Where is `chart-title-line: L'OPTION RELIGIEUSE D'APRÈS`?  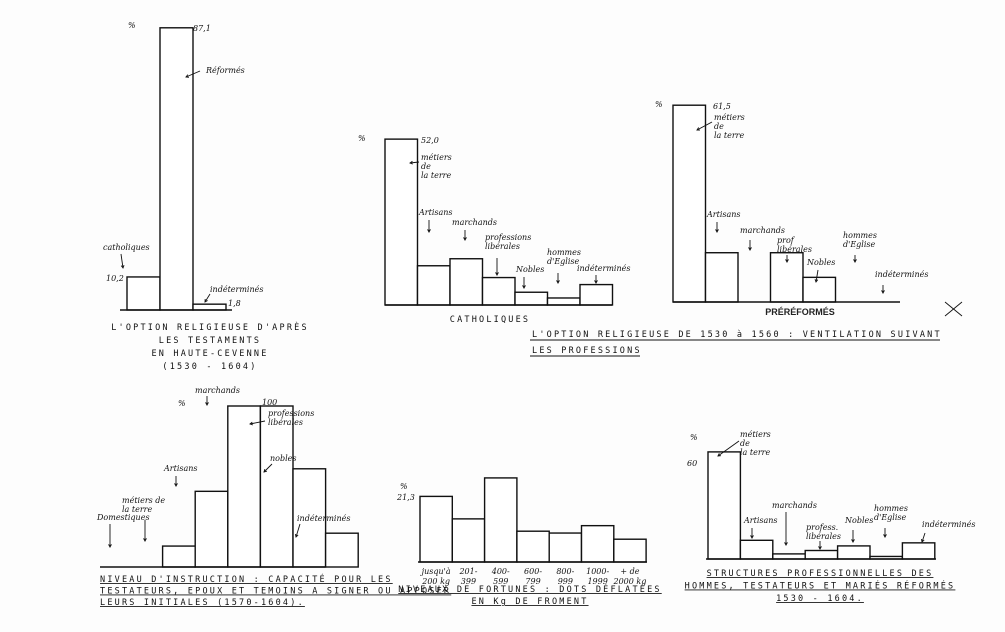
chart-title-line: L'OPTION RELIGIEUSE D'APRÈS is located at coordinates (210, 327).